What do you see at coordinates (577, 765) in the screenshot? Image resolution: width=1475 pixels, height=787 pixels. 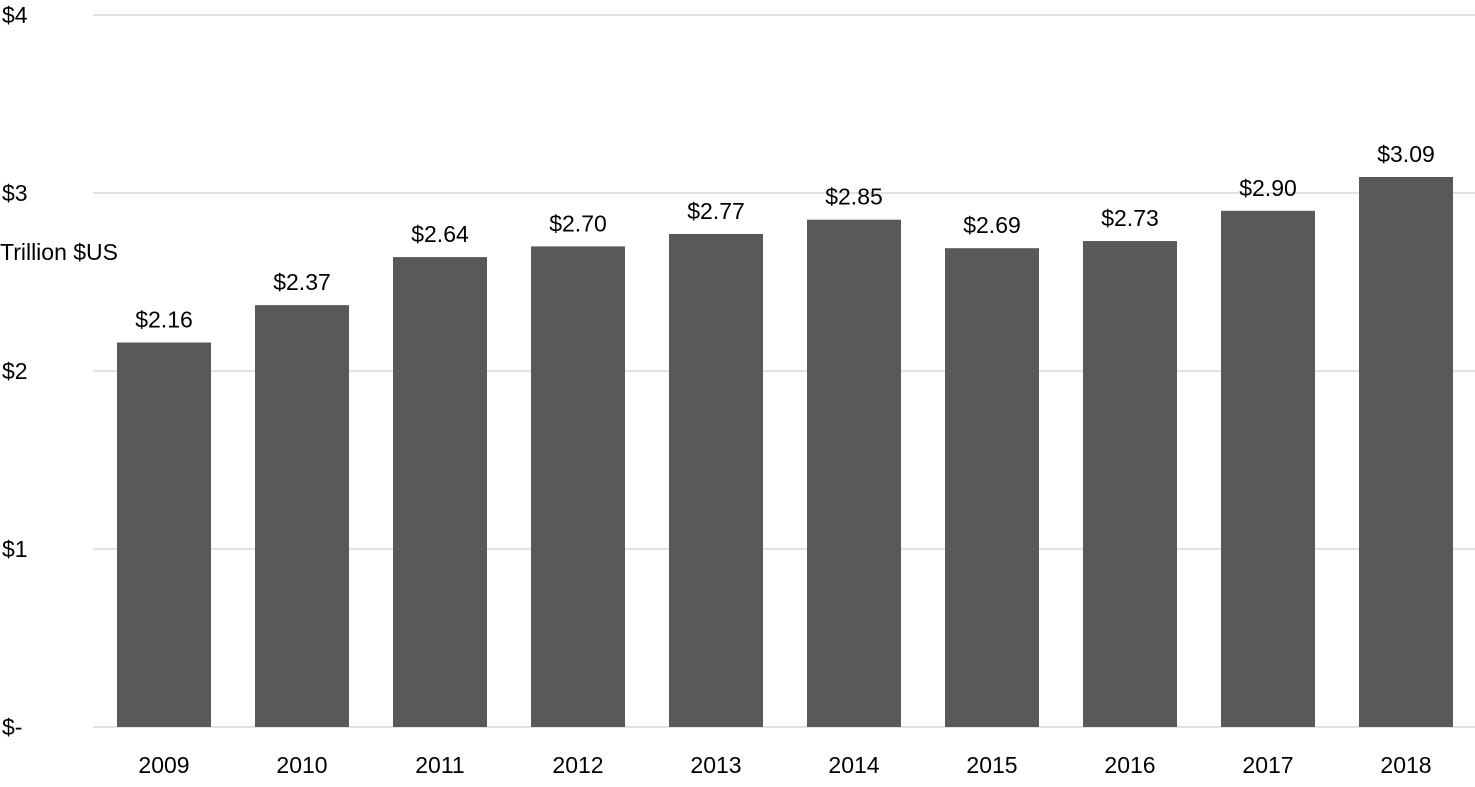 I see `x-tick-label: 2012` at bounding box center [577, 765].